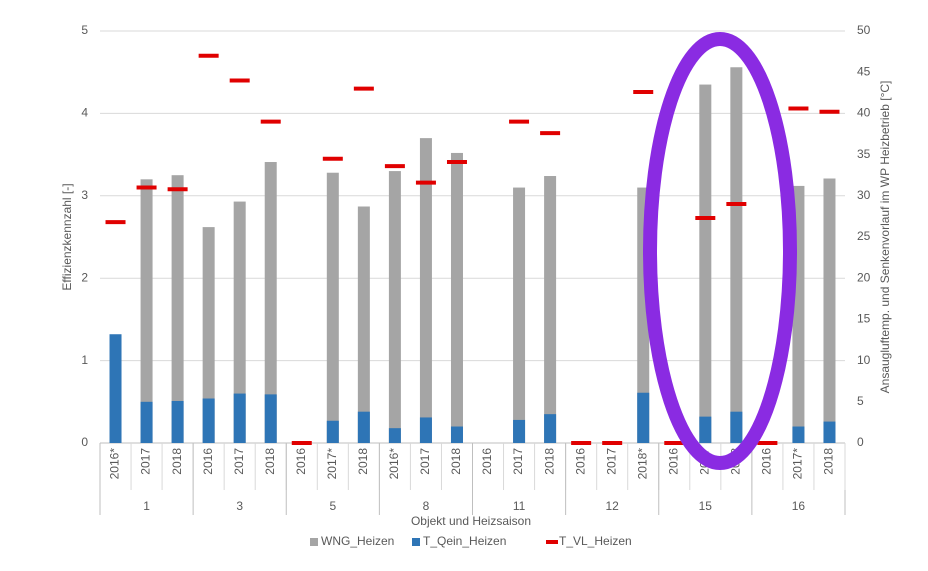 The width and height of the screenshot is (928, 571). Describe the element at coordinates (706, 506) in the screenshot. I see `group-label: 15` at that location.